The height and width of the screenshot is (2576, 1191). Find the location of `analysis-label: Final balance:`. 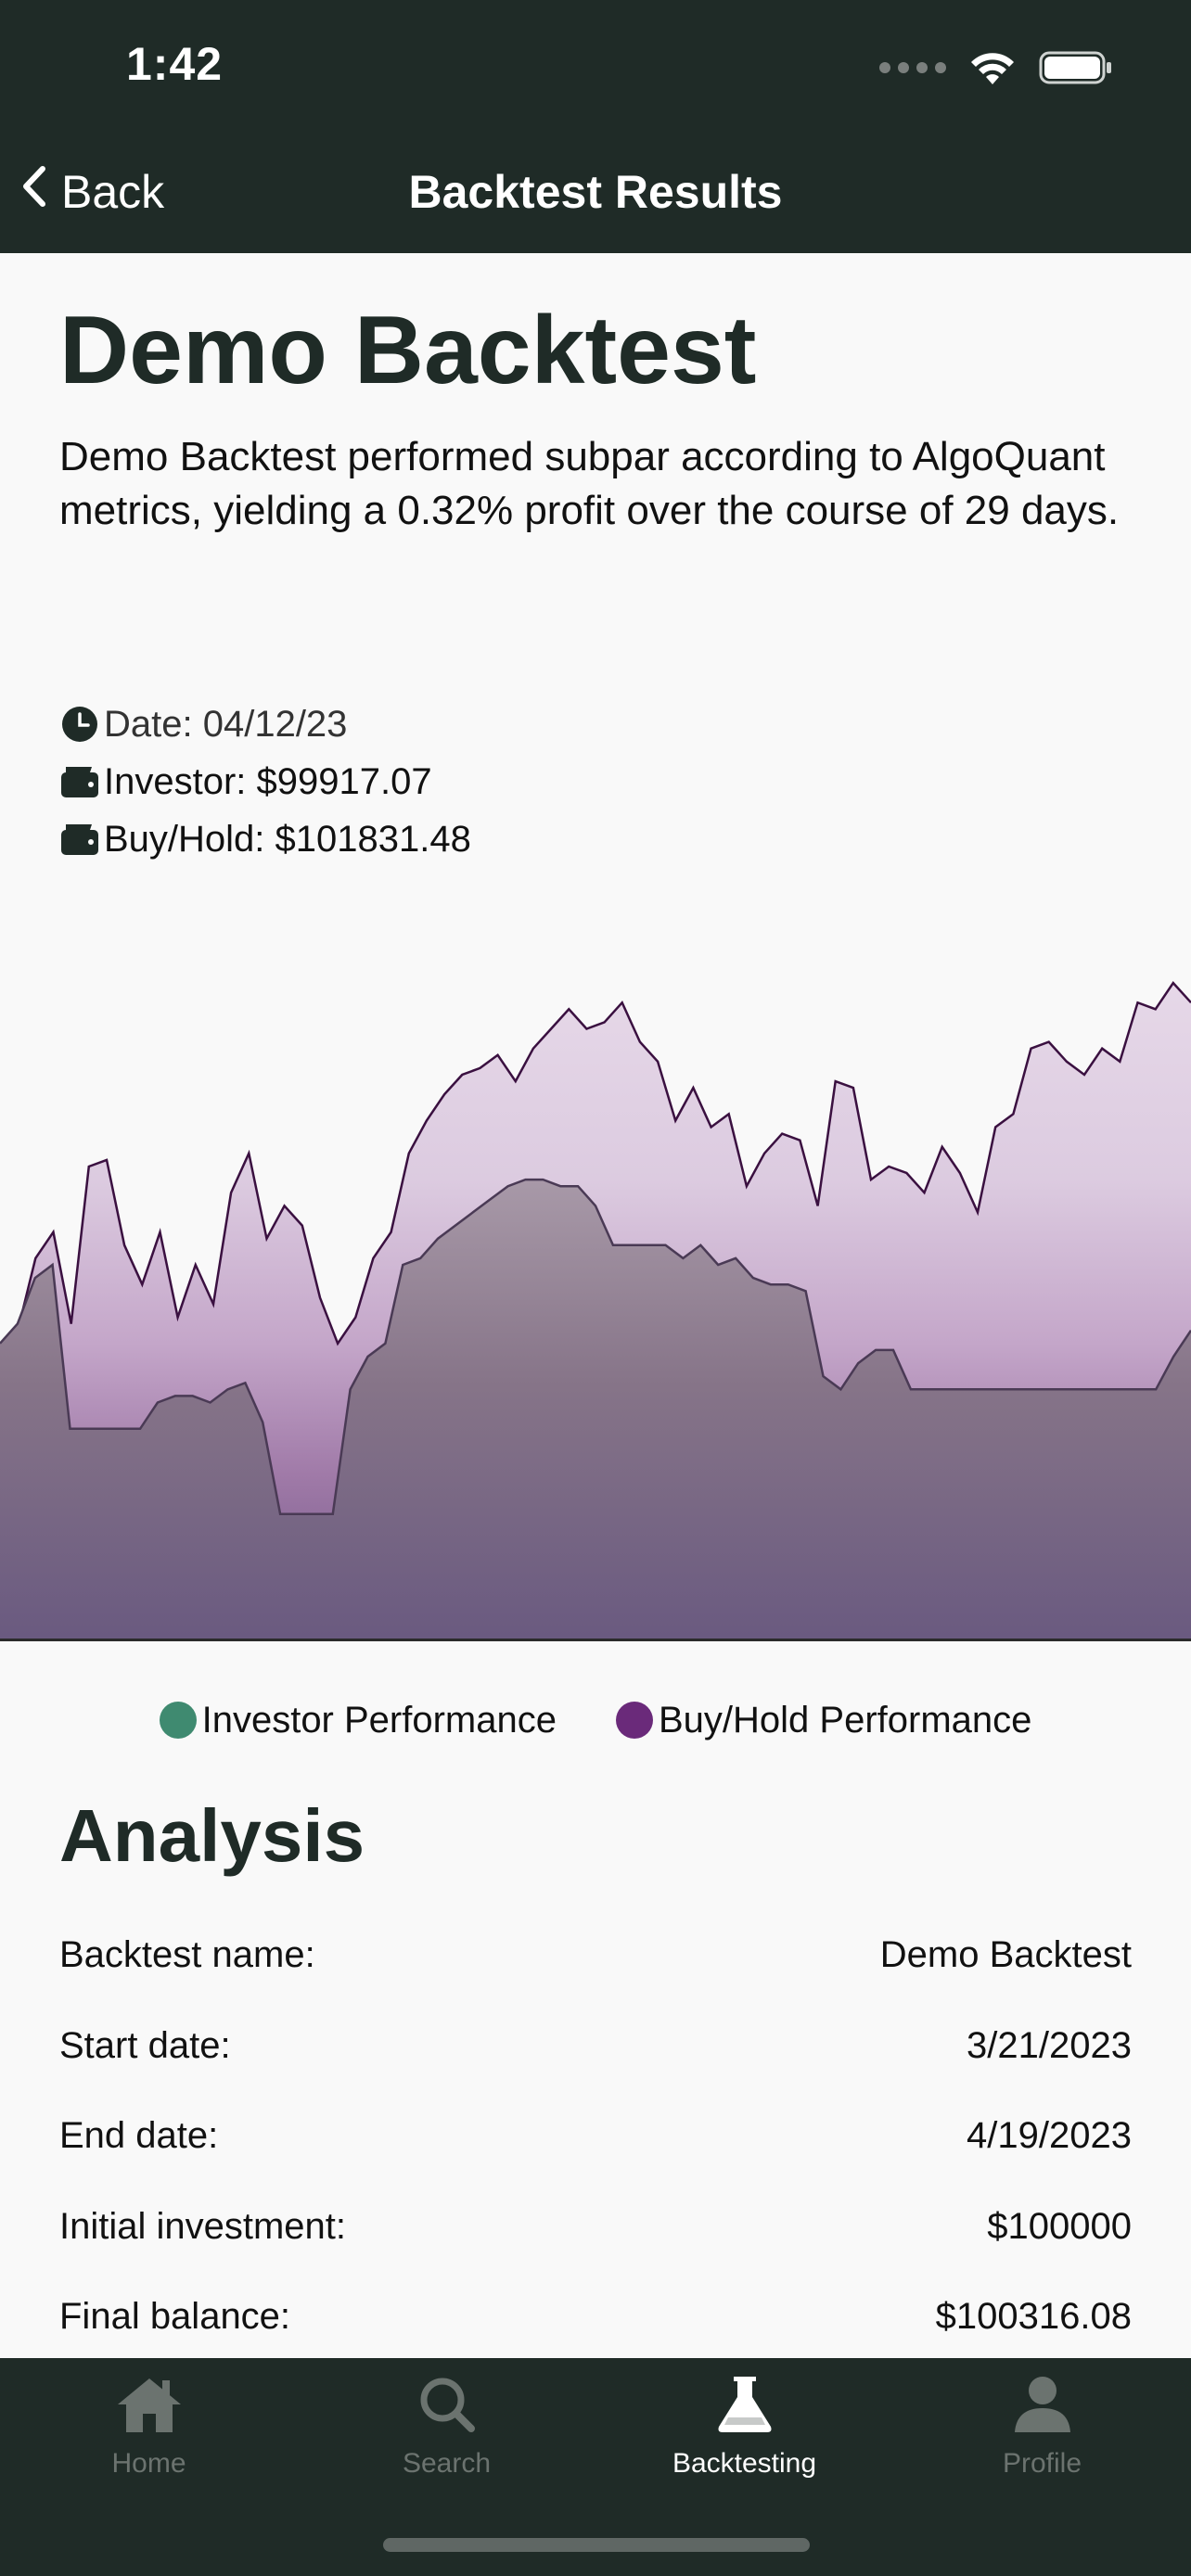

analysis-label: Final balance: is located at coordinates (175, 2317).